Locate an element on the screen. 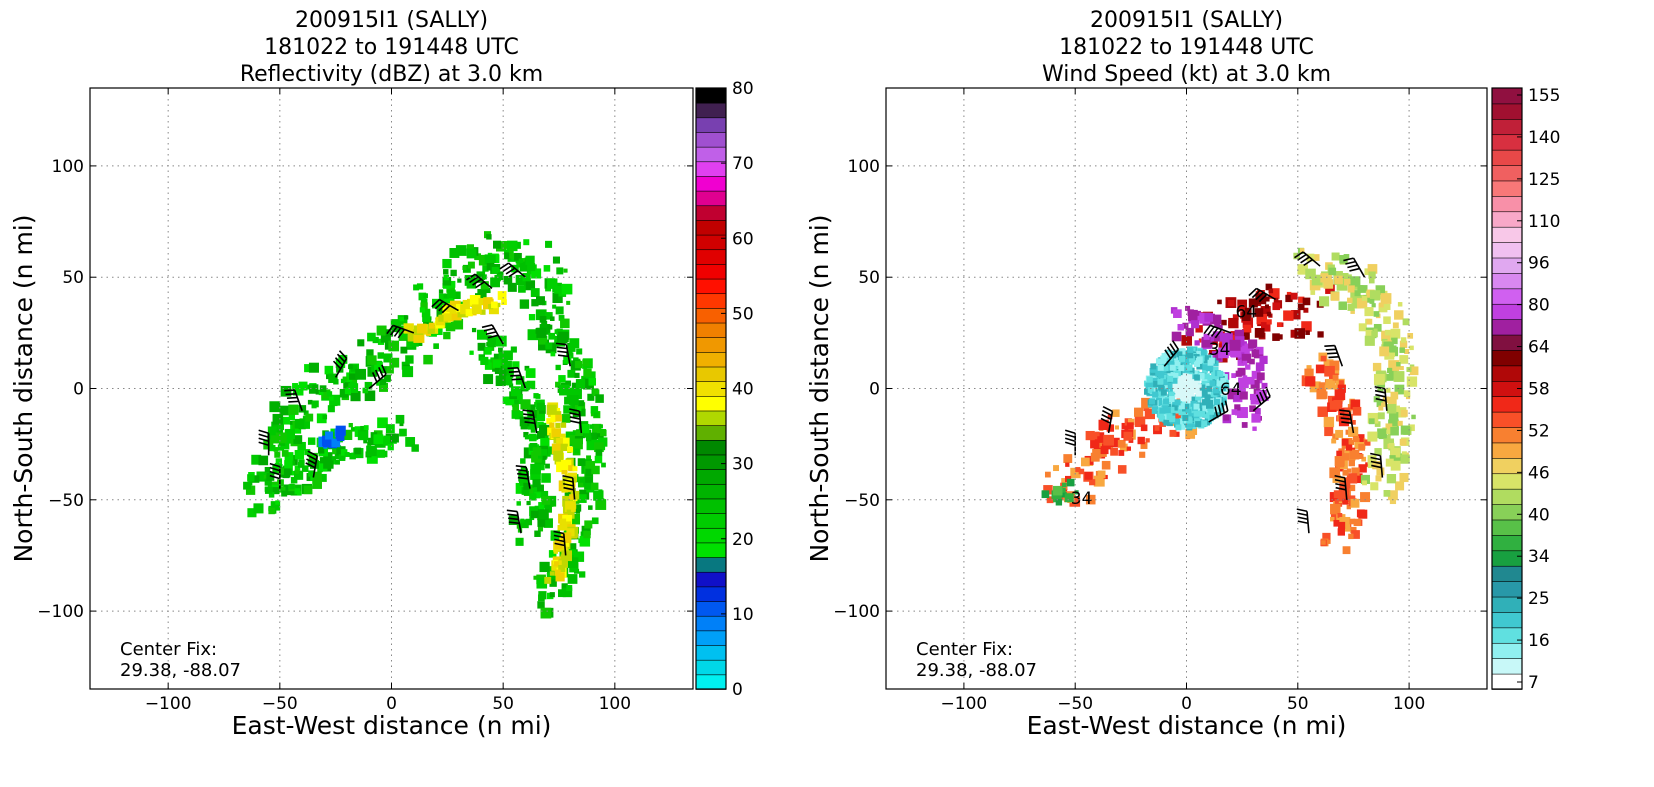 The height and width of the screenshot is (787, 1654). x-tick-label: 100 is located at coordinates (1409, 704).